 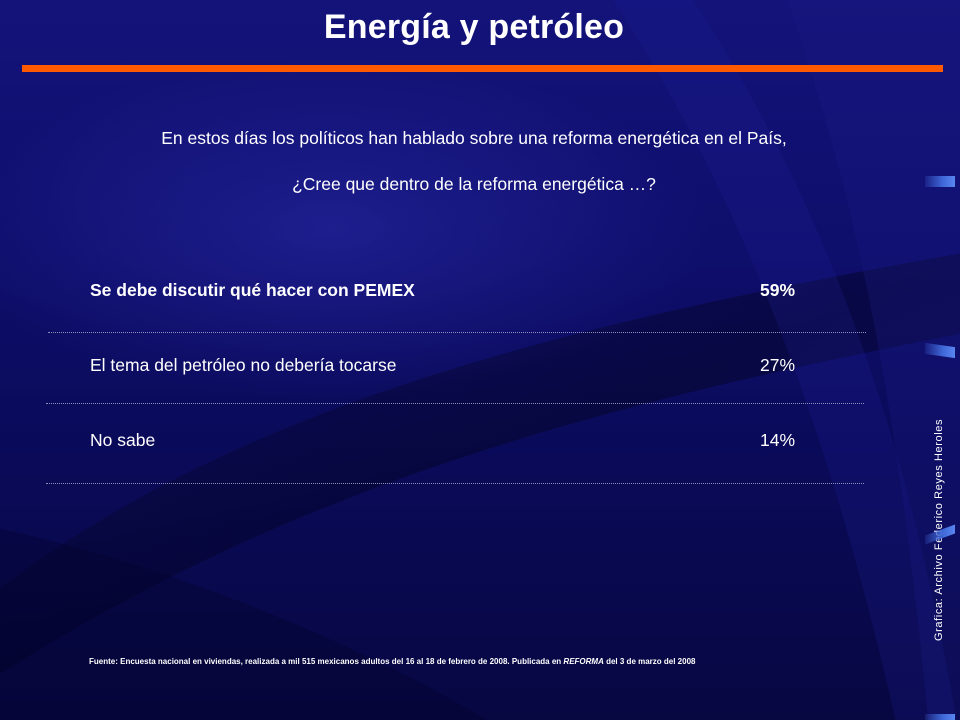 What do you see at coordinates (778, 365) in the screenshot?
I see `row-value: 27%` at bounding box center [778, 365].